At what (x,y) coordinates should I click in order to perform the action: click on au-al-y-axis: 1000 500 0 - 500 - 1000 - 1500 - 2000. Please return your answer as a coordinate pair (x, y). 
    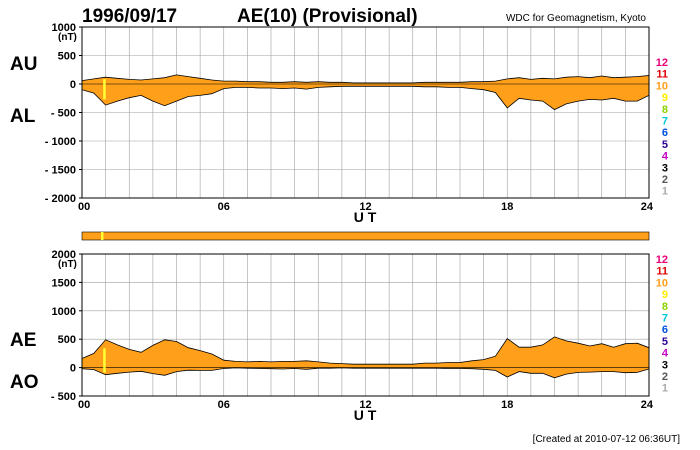
    Looking at the image, I should click on (63, 113).